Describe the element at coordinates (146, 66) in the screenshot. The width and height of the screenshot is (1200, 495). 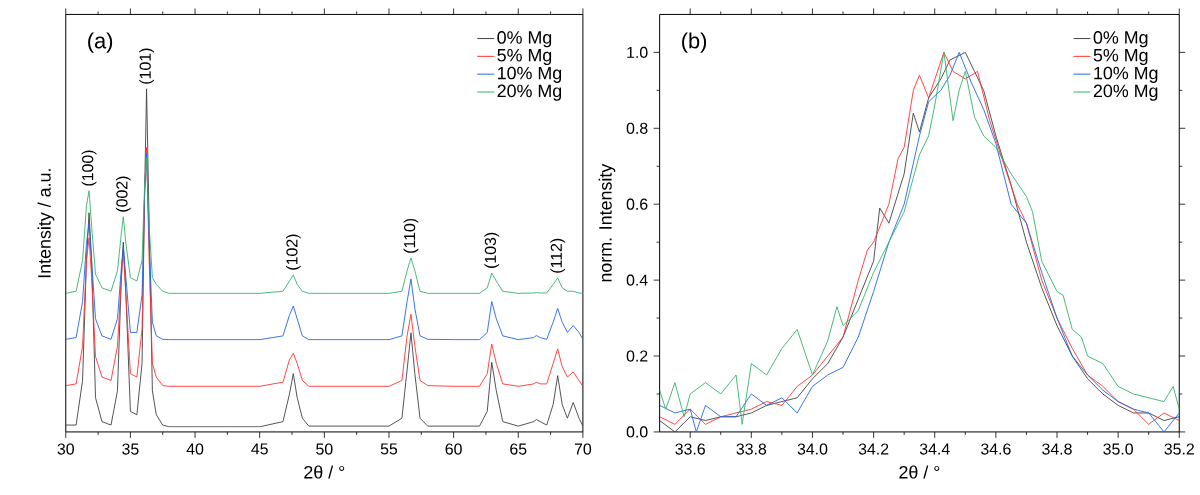
I see `annotation: (101)` at that location.